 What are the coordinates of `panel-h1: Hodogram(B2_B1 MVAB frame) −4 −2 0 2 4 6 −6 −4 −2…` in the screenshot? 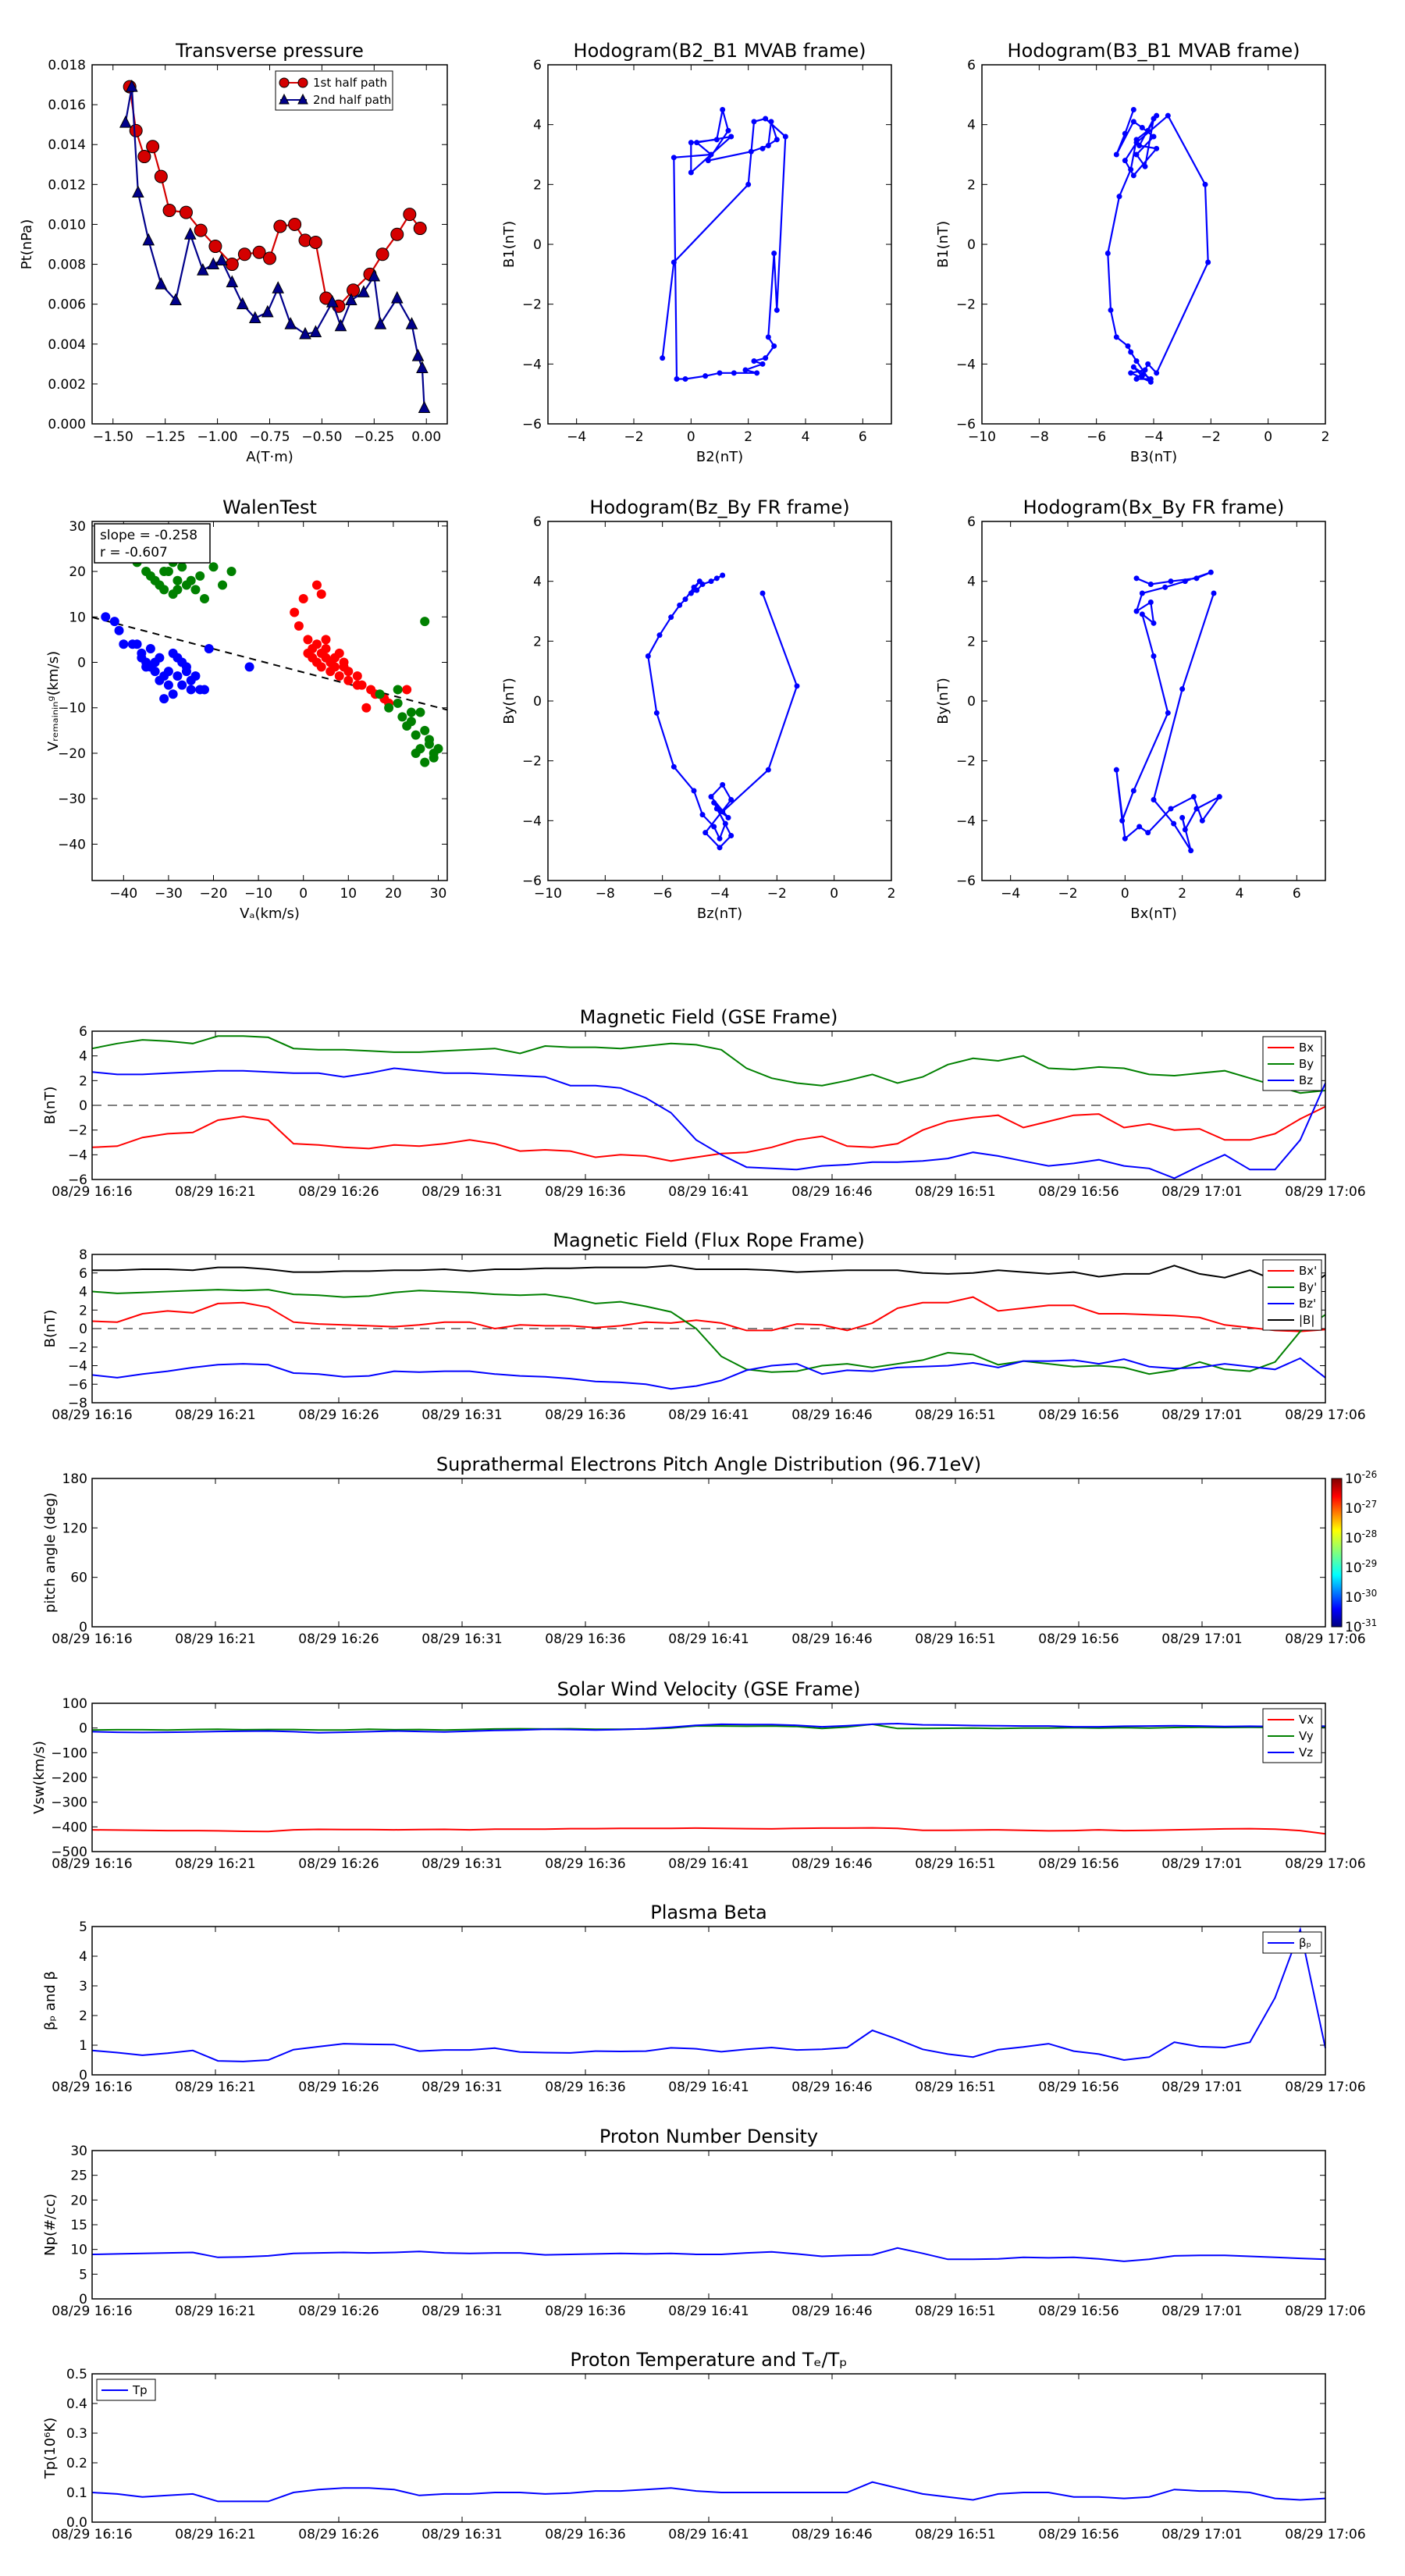 It's located at (696, 252).